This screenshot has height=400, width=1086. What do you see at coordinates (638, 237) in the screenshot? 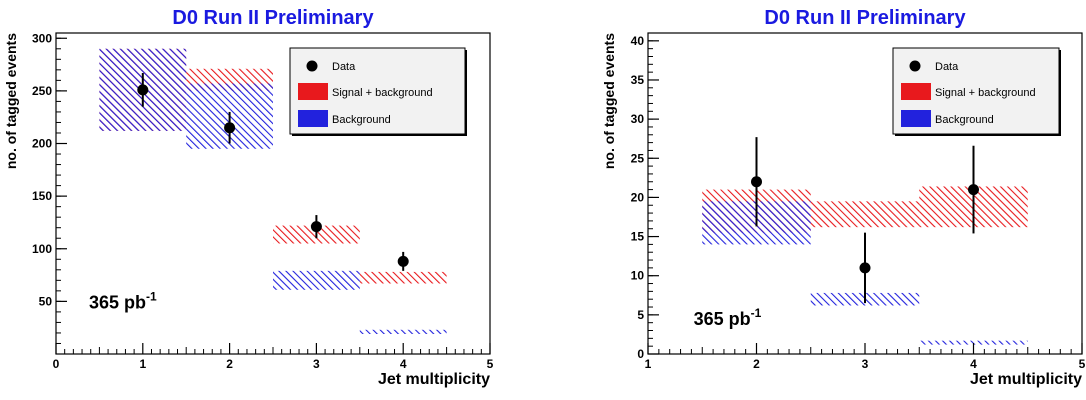
I see `y-tick-label: 15` at bounding box center [638, 237].